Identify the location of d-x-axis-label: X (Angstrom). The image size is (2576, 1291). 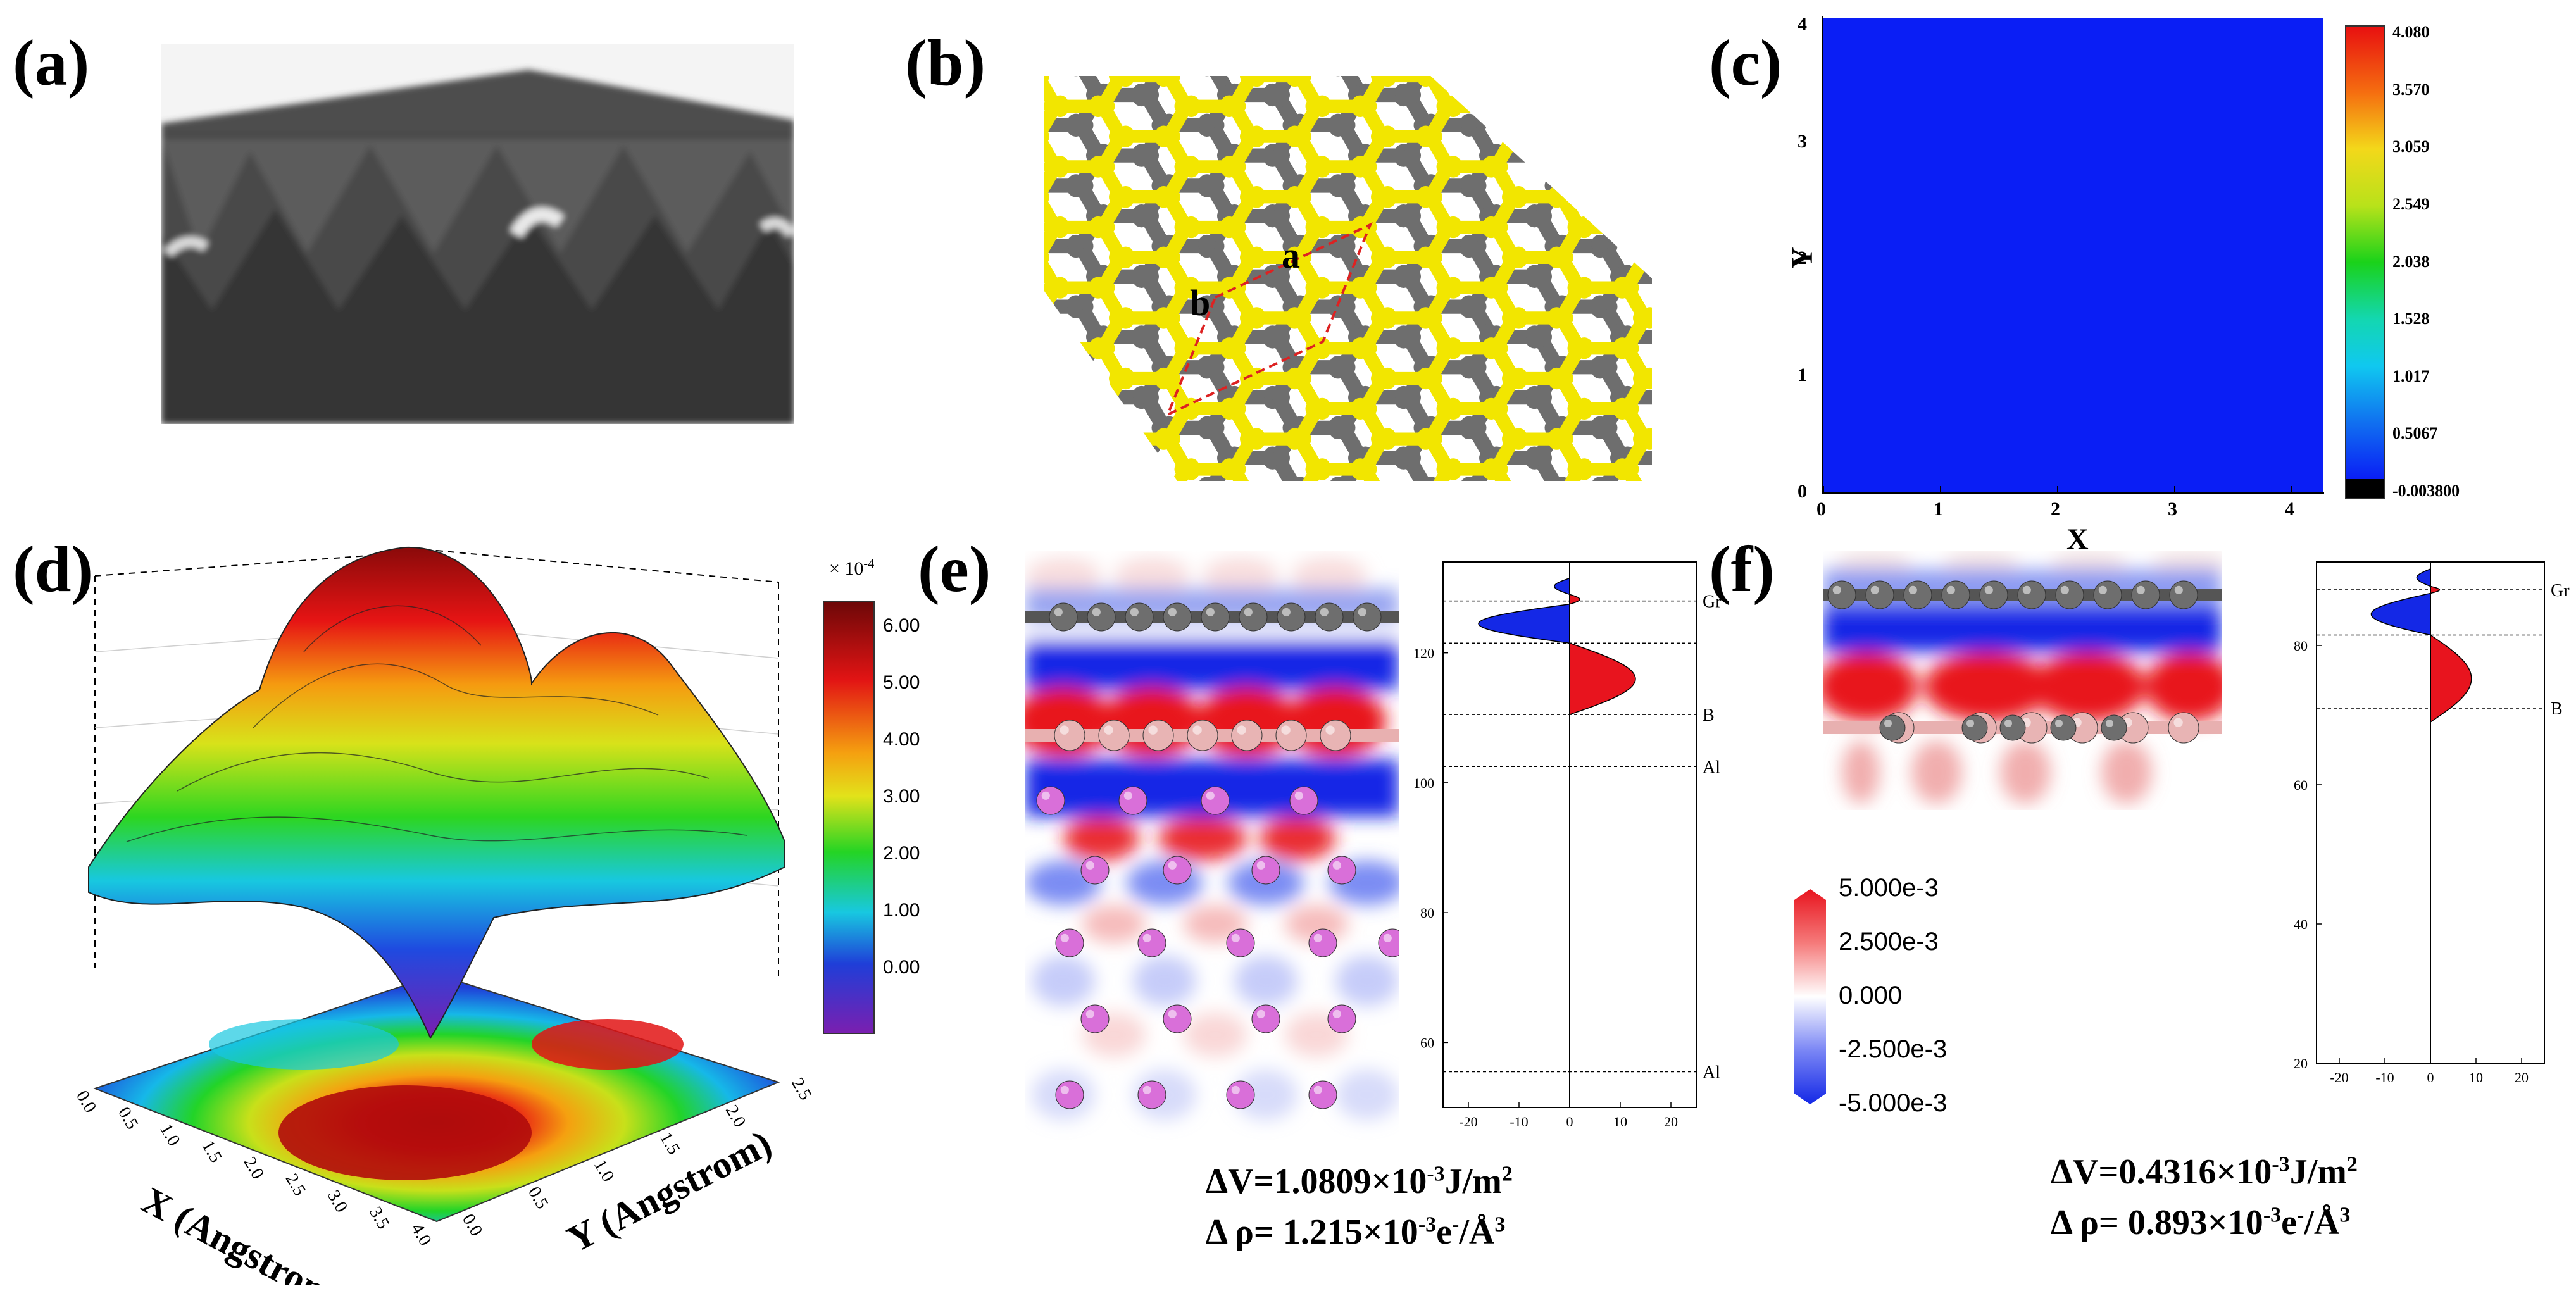
(244, 1232).